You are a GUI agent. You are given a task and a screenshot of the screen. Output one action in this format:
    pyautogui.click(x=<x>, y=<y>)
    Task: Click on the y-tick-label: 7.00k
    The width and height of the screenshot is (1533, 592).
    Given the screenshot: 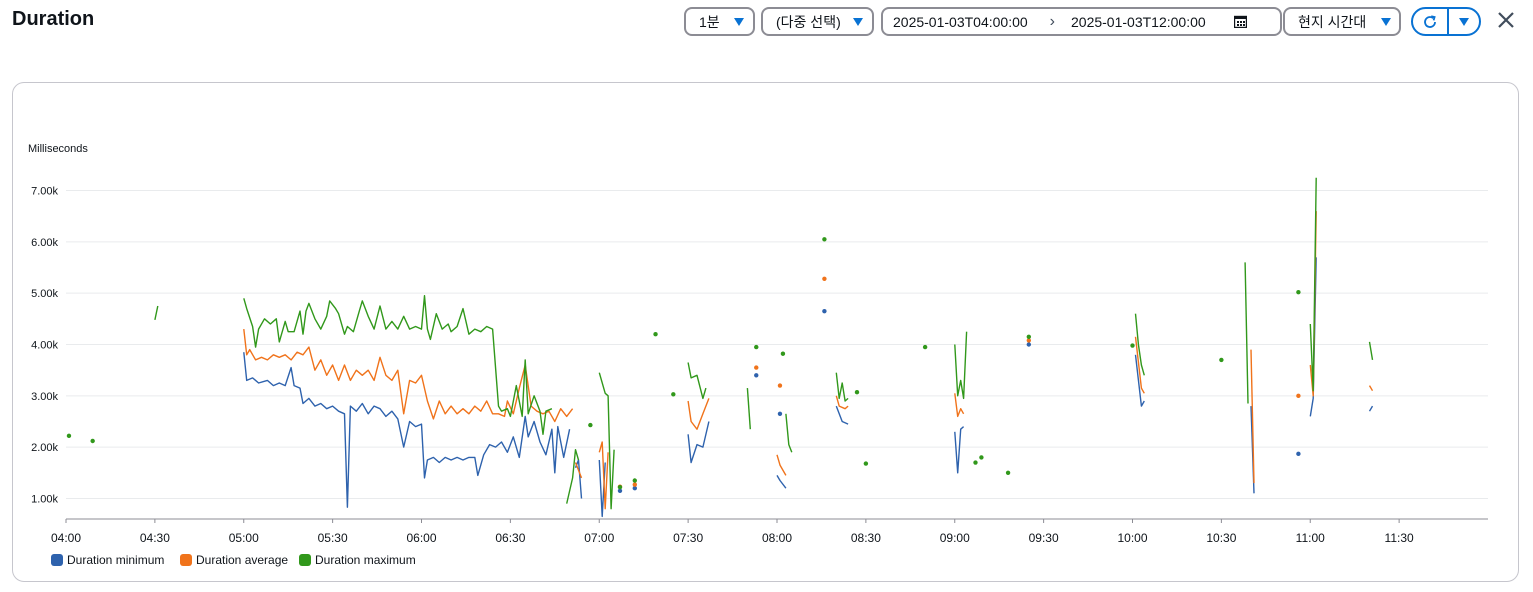 What is the action you would take?
    pyautogui.click(x=44, y=192)
    